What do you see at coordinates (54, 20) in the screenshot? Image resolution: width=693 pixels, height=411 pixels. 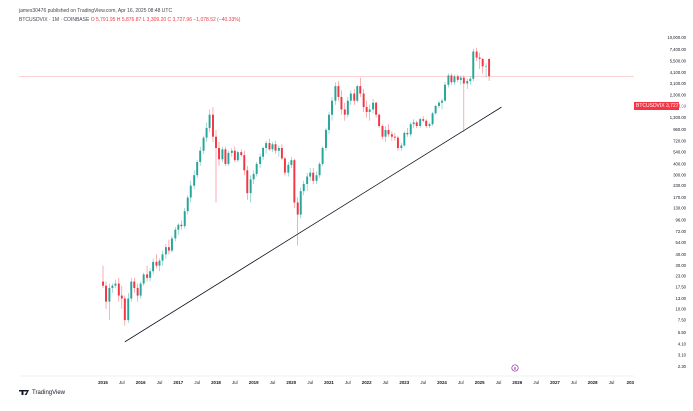 I see `symbol-label: BTCUSDVIX · 1M · COINBASE` at bounding box center [54, 20].